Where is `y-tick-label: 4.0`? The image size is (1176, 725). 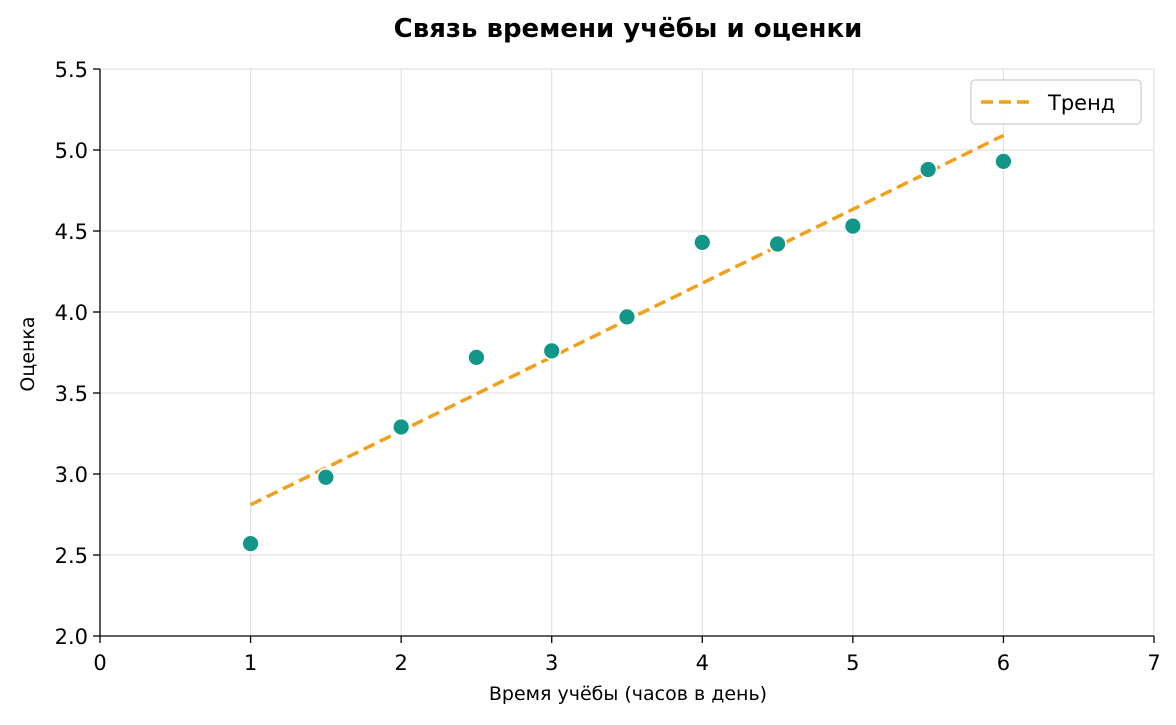
y-tick-label: 4.0 is located at coordinates (71, 313).